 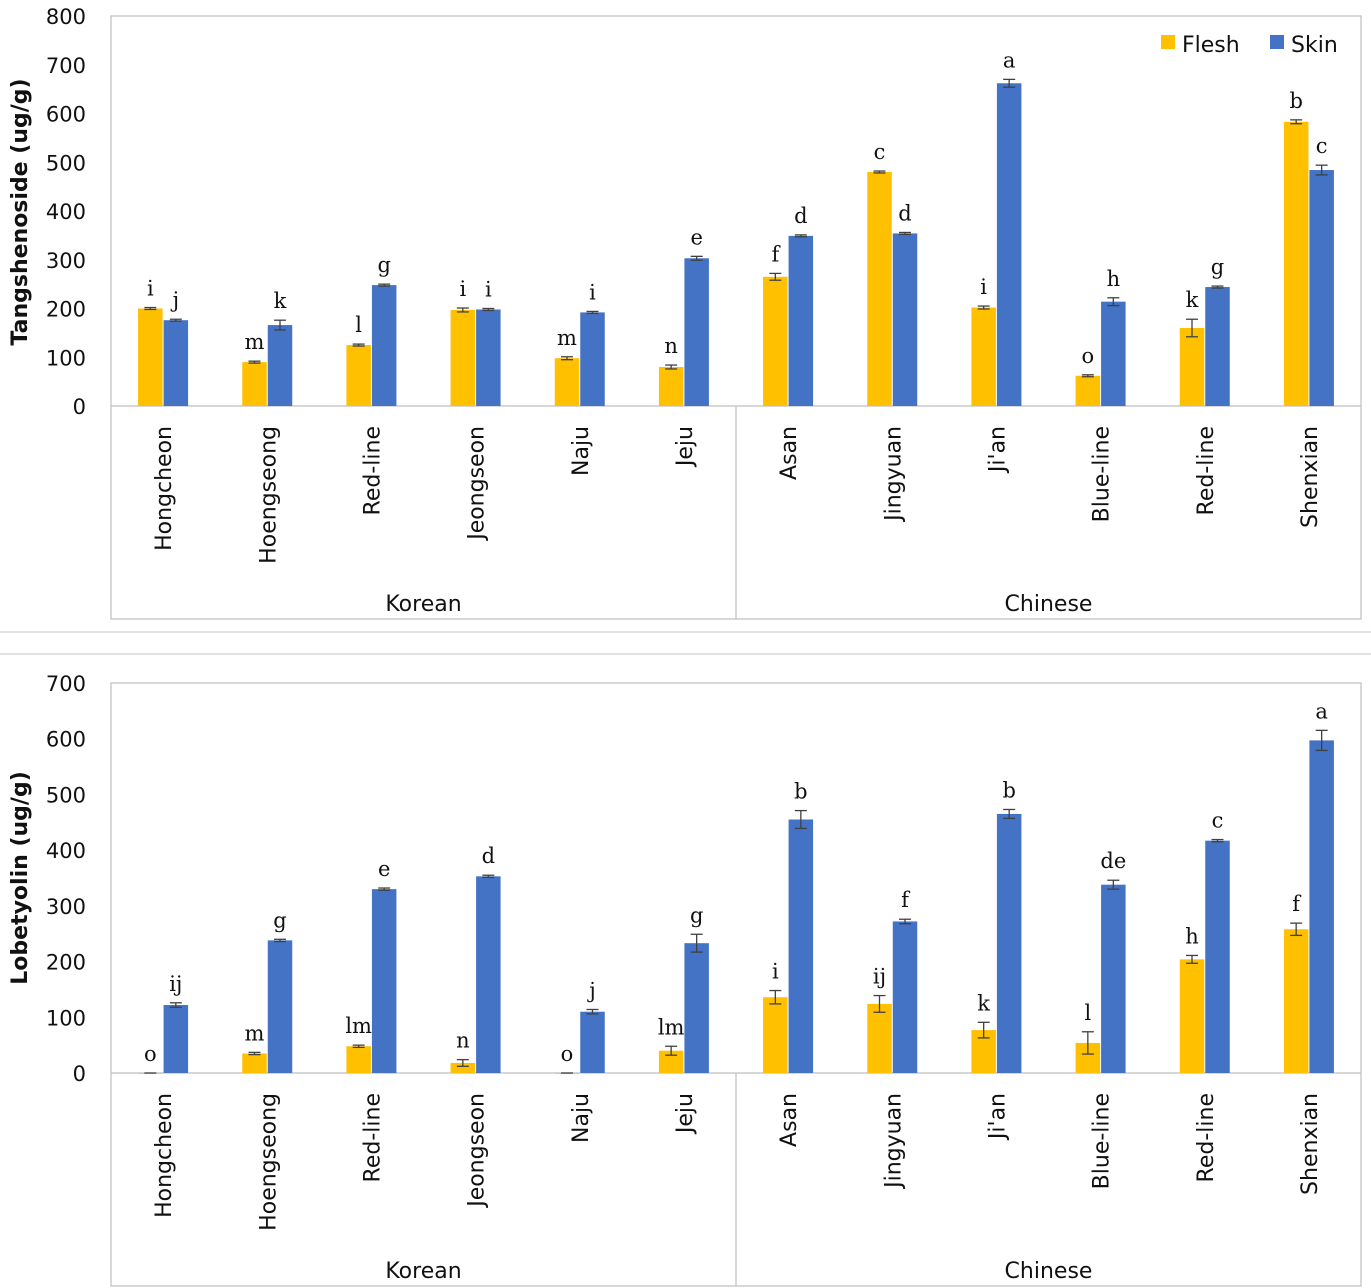 I want to click on significance-letter: lm, so click(x=358, y=1026).